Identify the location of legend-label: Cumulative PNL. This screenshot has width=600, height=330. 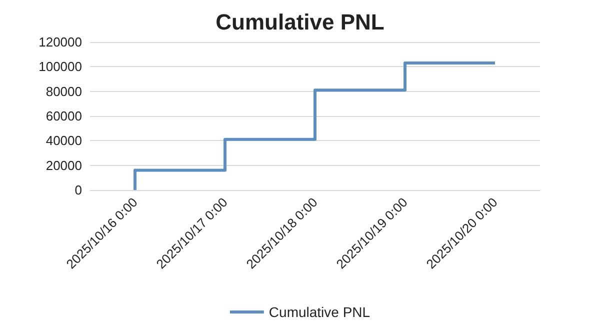
(319, 312).